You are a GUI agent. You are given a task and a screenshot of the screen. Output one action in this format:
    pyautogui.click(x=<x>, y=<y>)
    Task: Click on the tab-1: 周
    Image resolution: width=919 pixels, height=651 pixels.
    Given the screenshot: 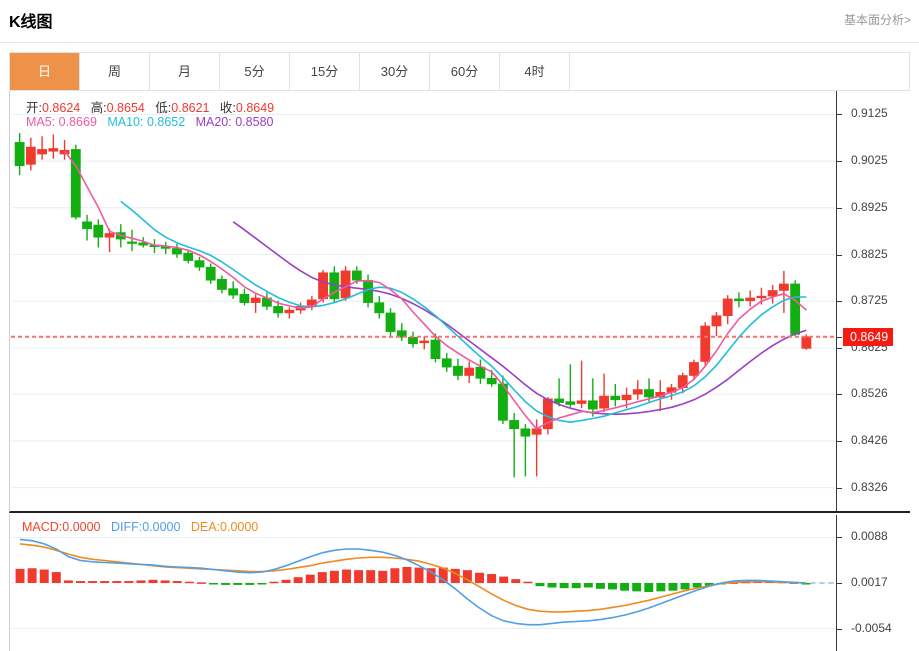 What is the action you would take?
    pyautogui.click(x=115, y=71)
    